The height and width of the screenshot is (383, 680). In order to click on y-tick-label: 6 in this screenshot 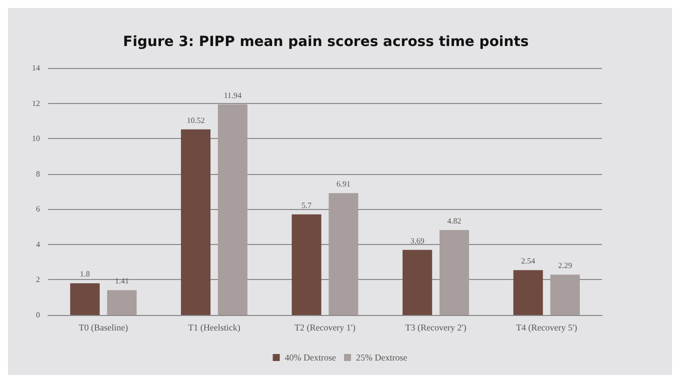, I will do `click(38, 209)`.